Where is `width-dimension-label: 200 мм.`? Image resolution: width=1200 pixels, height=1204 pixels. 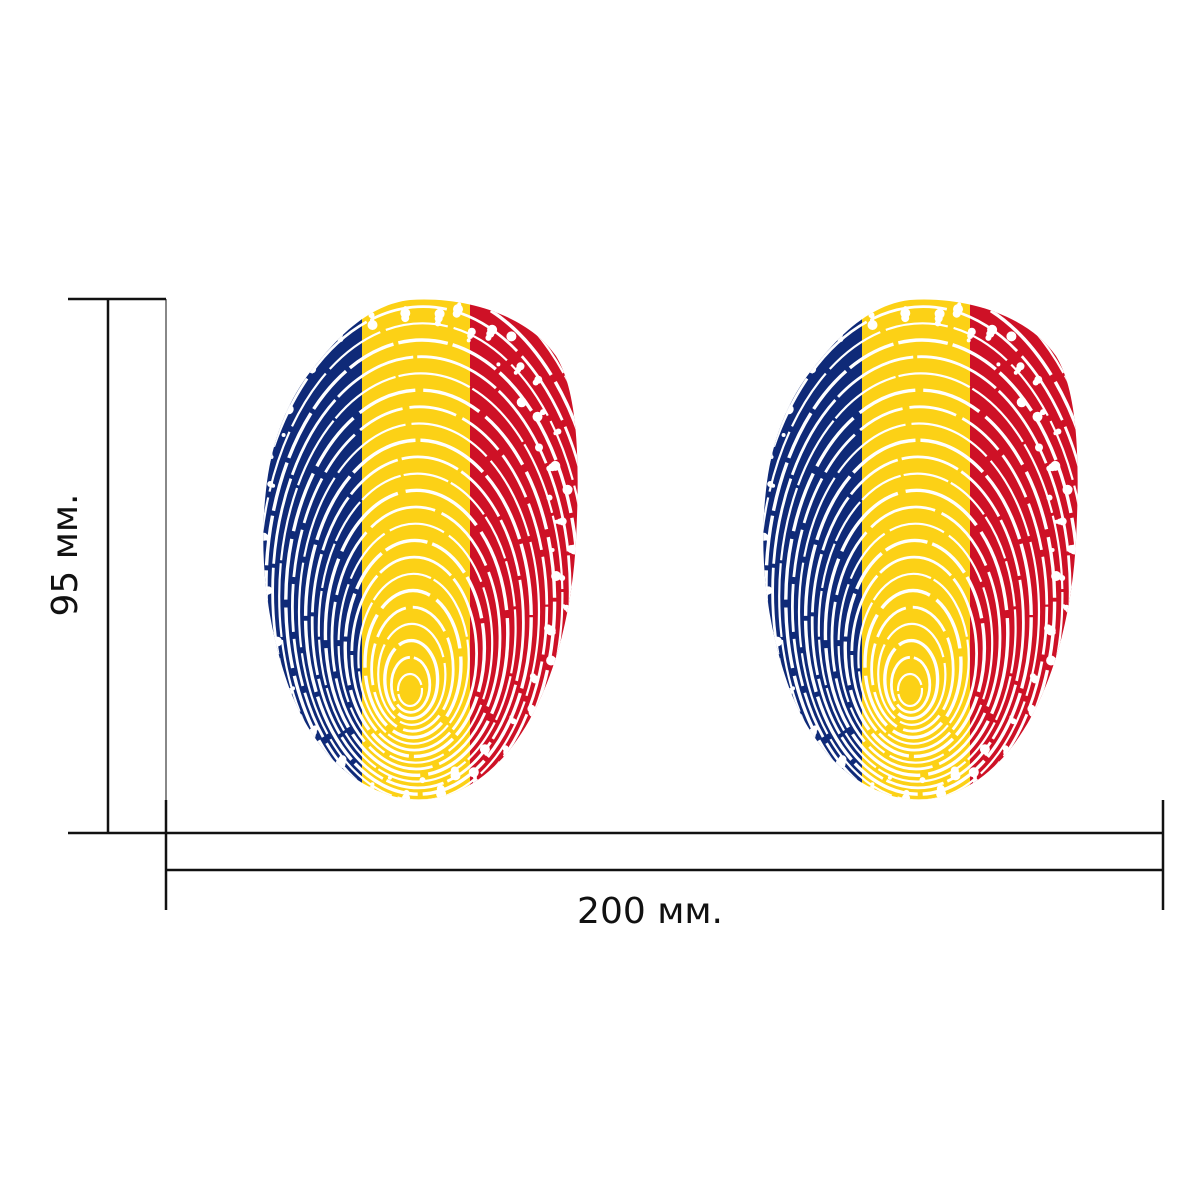
width-dimension-label: 200 мм. is located at coordinates (650, 911).